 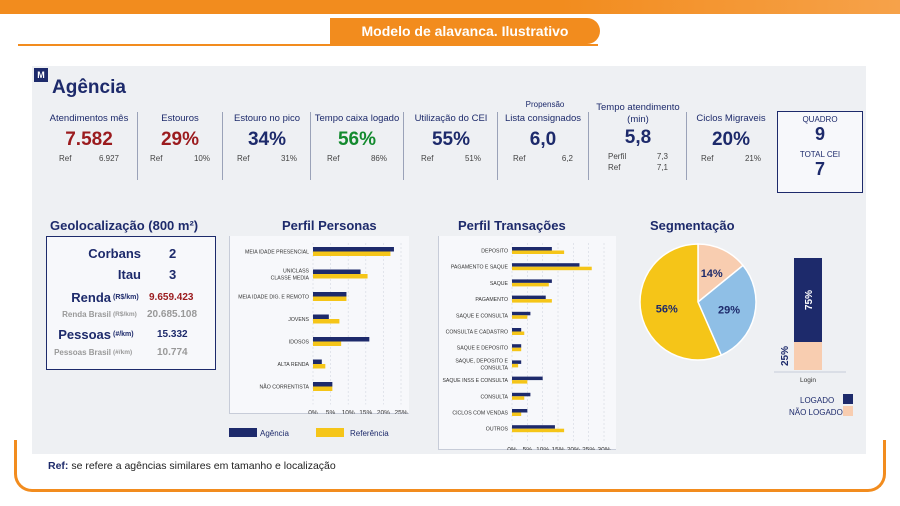 What do you see at coordinates (638, 107) in the screenshot?
I see `kpi-label: Tempo atendimento` at bounding box center [638, 107].